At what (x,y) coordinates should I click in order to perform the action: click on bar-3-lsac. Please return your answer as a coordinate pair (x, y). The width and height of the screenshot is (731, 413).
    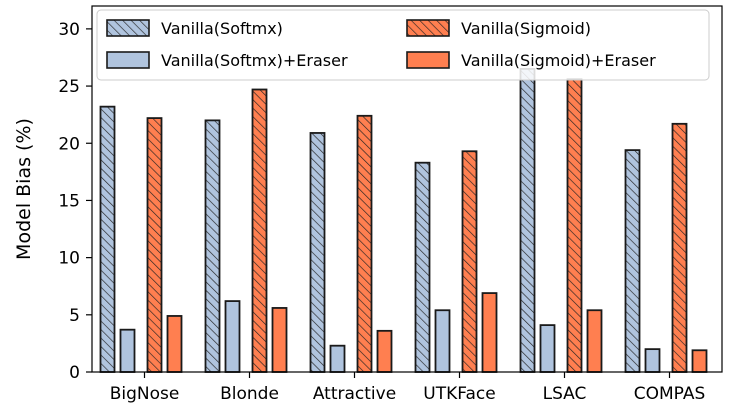
    Looking at the image, I should click on (574, 225).